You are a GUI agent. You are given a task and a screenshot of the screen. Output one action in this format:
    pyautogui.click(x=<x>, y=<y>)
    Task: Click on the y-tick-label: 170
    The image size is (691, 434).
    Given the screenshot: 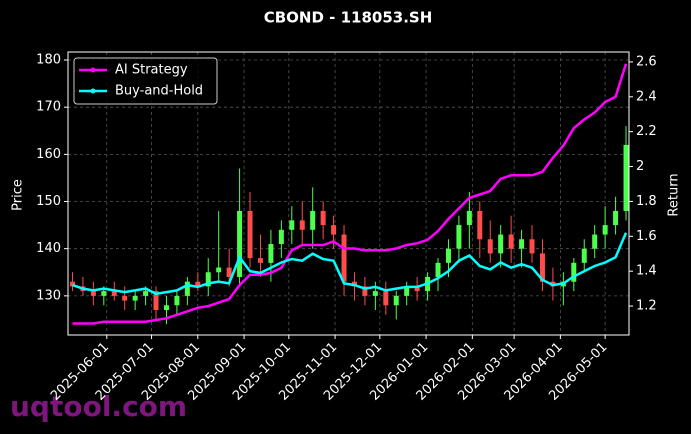 What is the action you would take?
    pyautogui.click(x=48, y=107)
    